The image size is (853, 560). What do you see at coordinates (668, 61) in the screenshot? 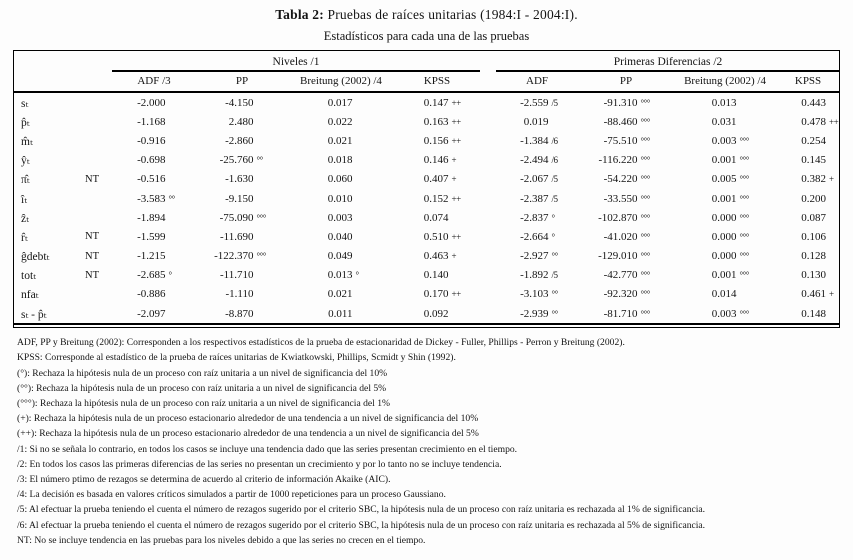
I see `group-header-primeras-diferencias: Primeras Diferencias /2` at bounding box center [668, 61].